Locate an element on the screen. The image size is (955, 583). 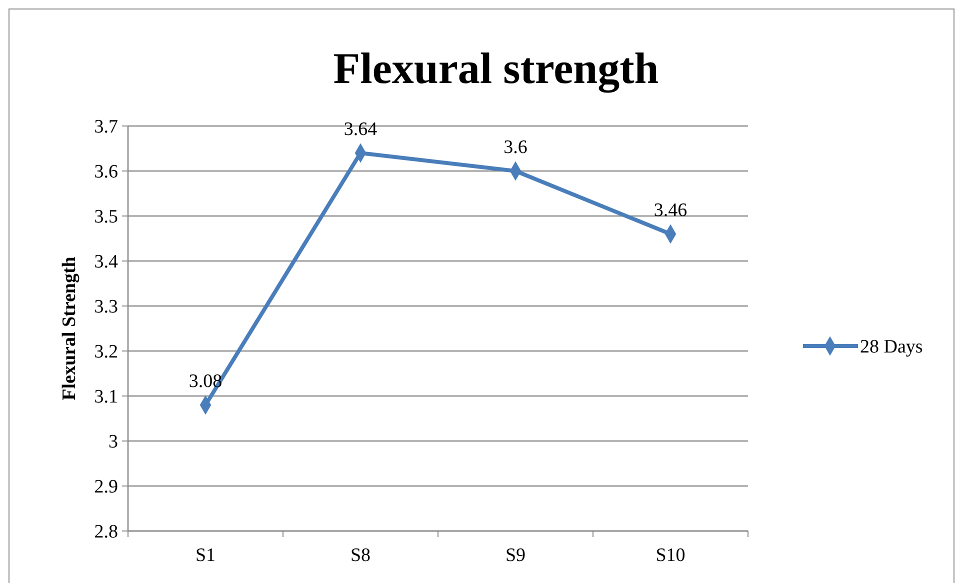
x-tick-label: S10 is located at coordinates (671, 555).